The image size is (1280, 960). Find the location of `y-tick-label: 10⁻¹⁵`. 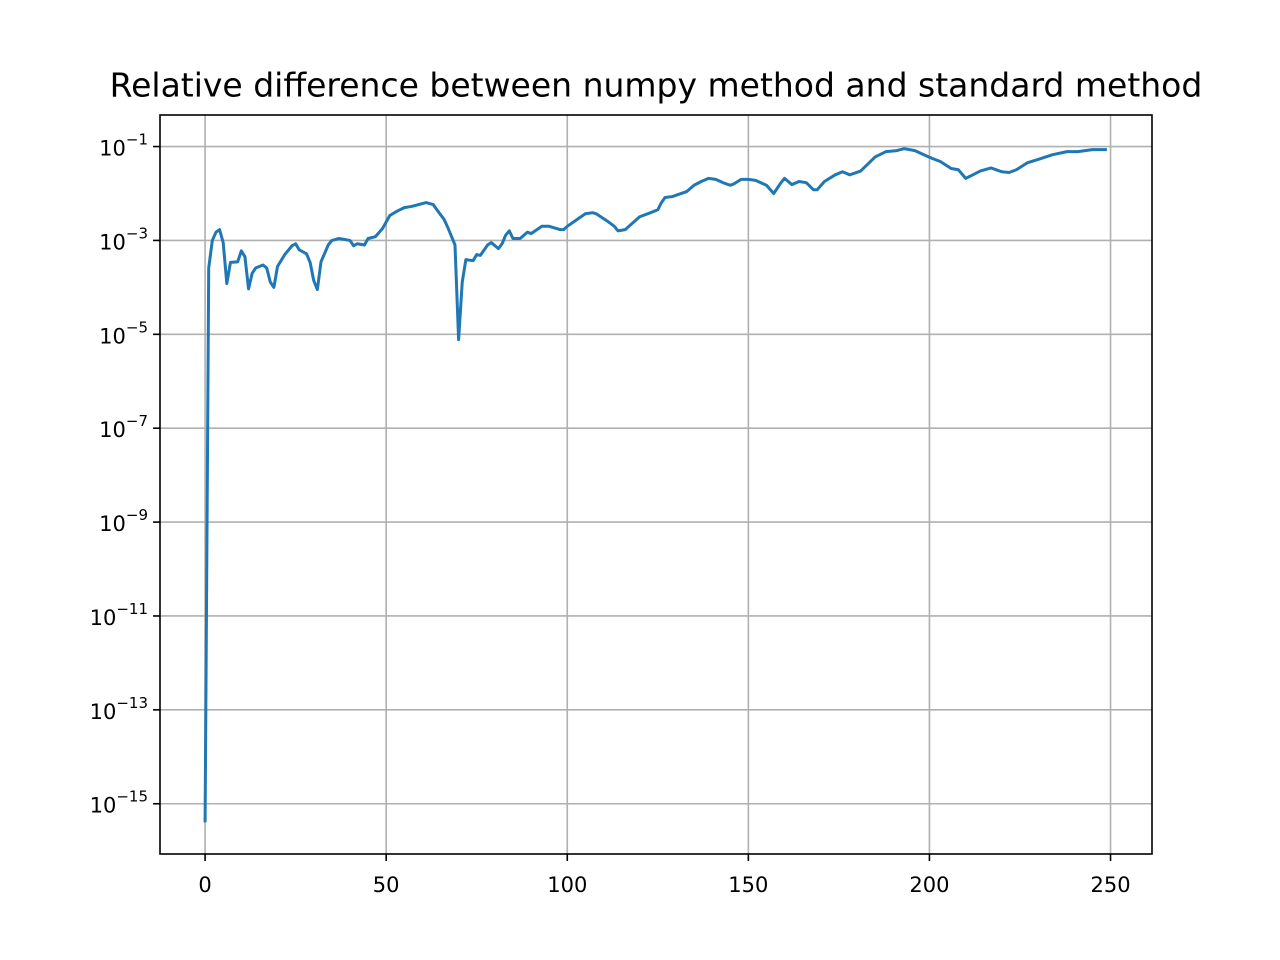

y-tick-label: 10⁻¹⁵ is located at coordinates (119, 802).